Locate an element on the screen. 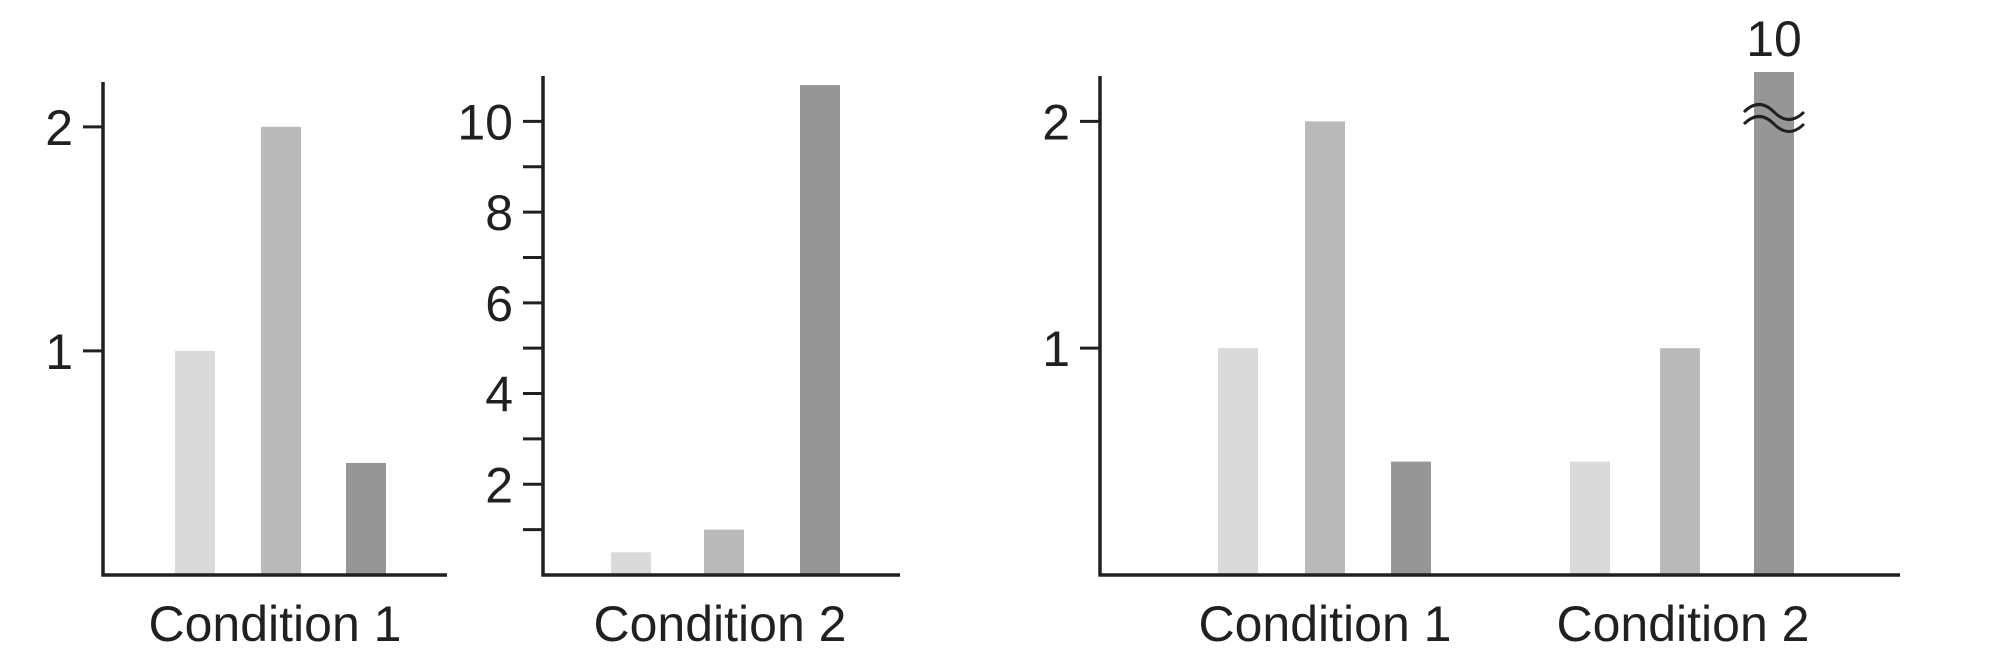  y-tick-label: 8 is located at coordinates (499, 213).